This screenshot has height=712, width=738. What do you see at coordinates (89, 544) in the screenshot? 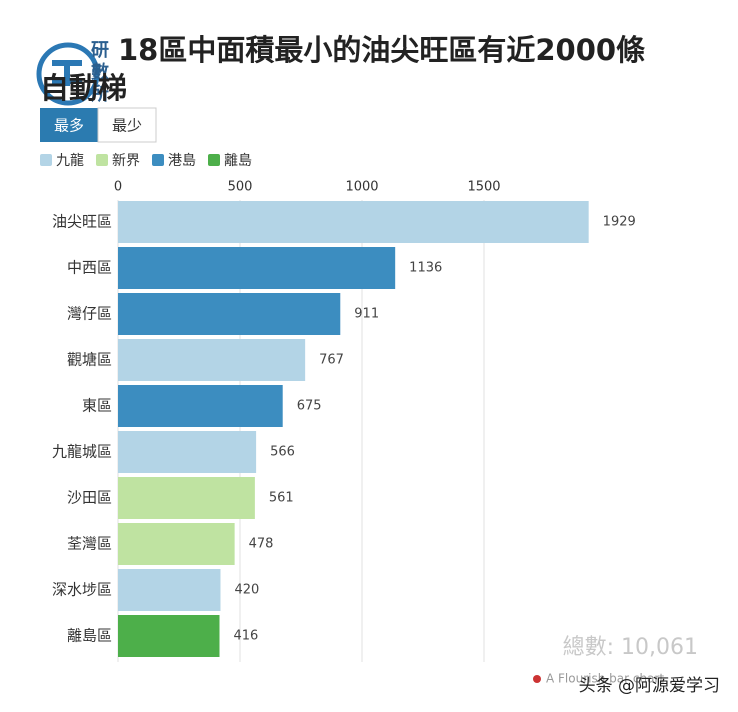
I see `y-tick-label: 荃灣區` at bounding box center [89, 544].